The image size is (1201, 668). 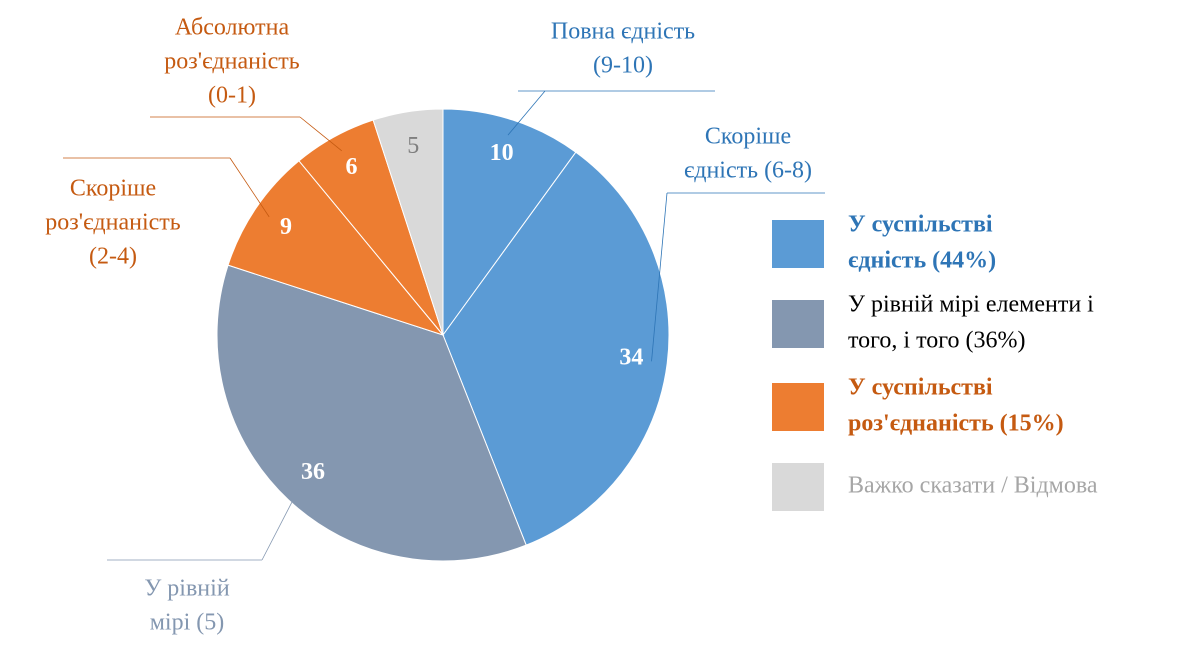 What do you see at coordinates (623, 66) in the screenshot?
I see `slice-label: (9-10)` at bounding box center [623, 66].